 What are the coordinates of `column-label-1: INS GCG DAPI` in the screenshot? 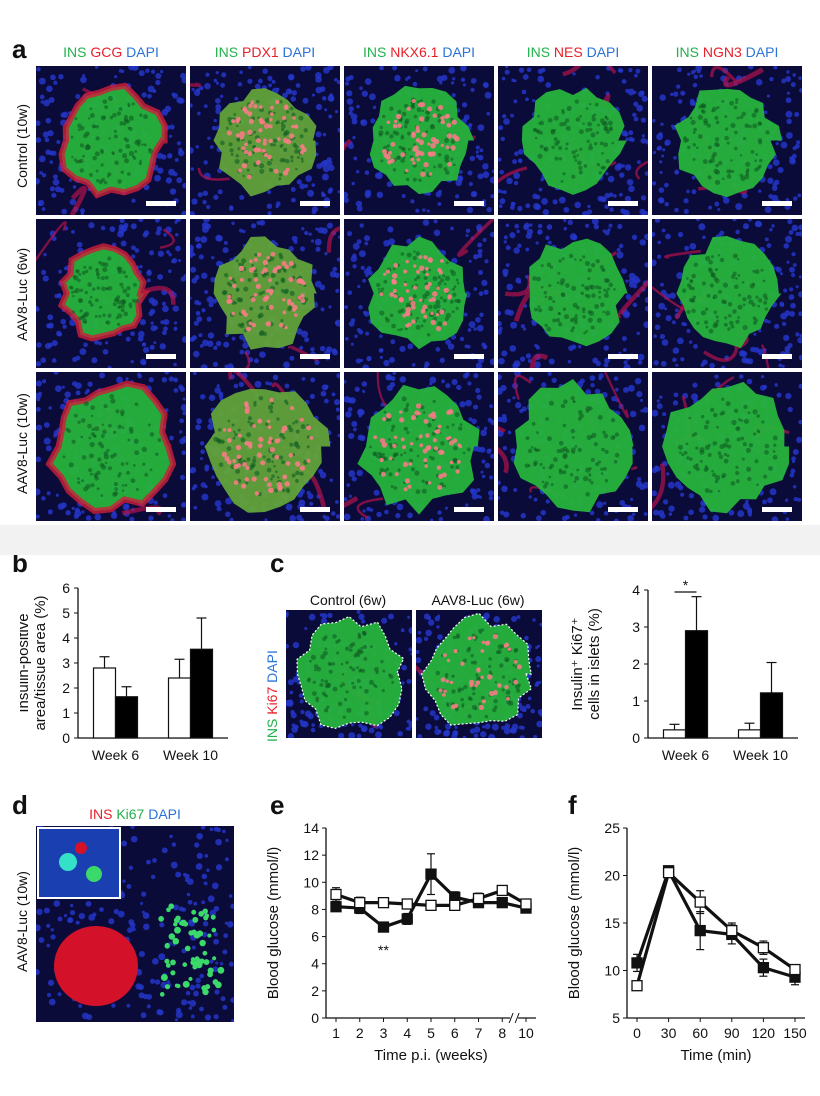 It's located at (111, 52).